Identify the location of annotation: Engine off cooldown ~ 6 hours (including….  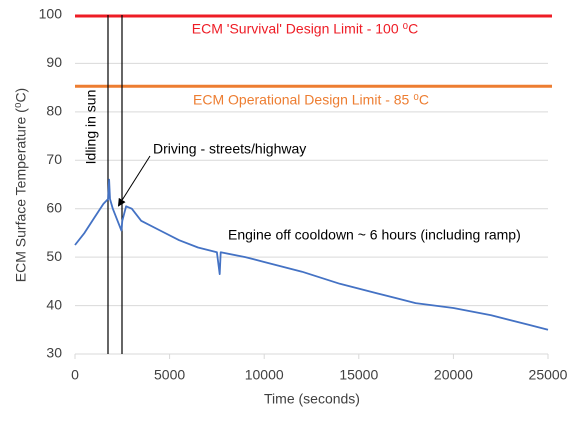
(374, 235).